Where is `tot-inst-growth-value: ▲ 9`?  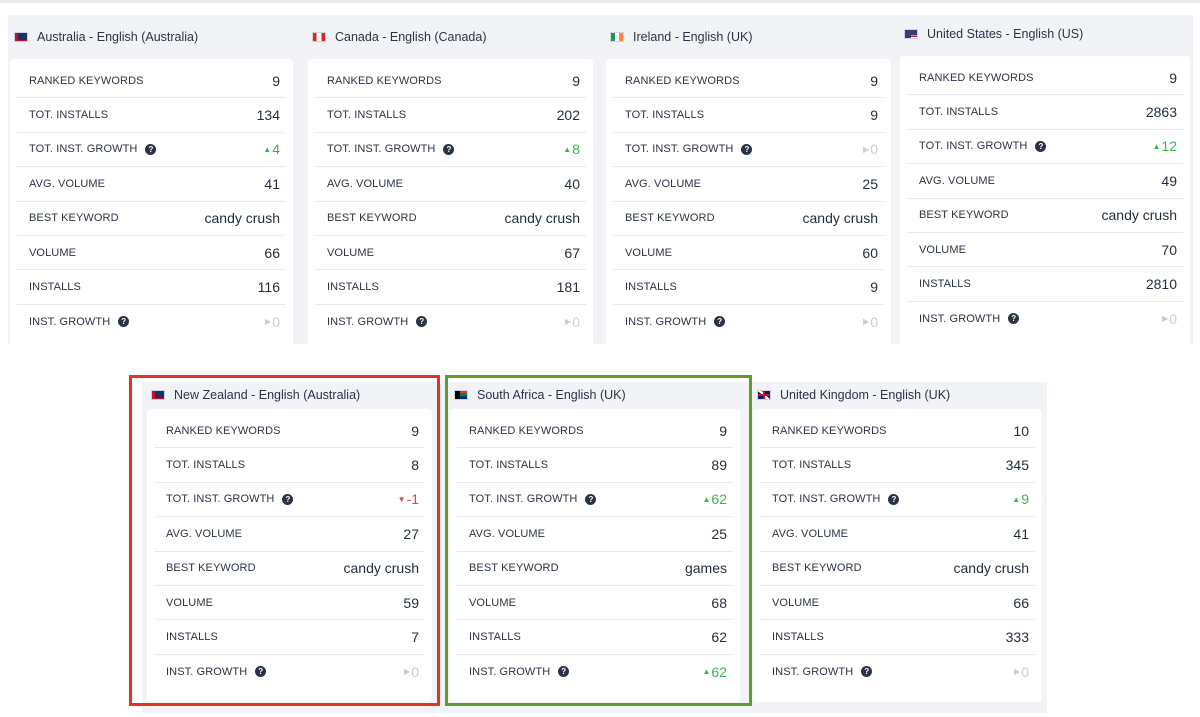
tot-inst-growth-value: ▲ 9 is located at coordinates (1020, 499).